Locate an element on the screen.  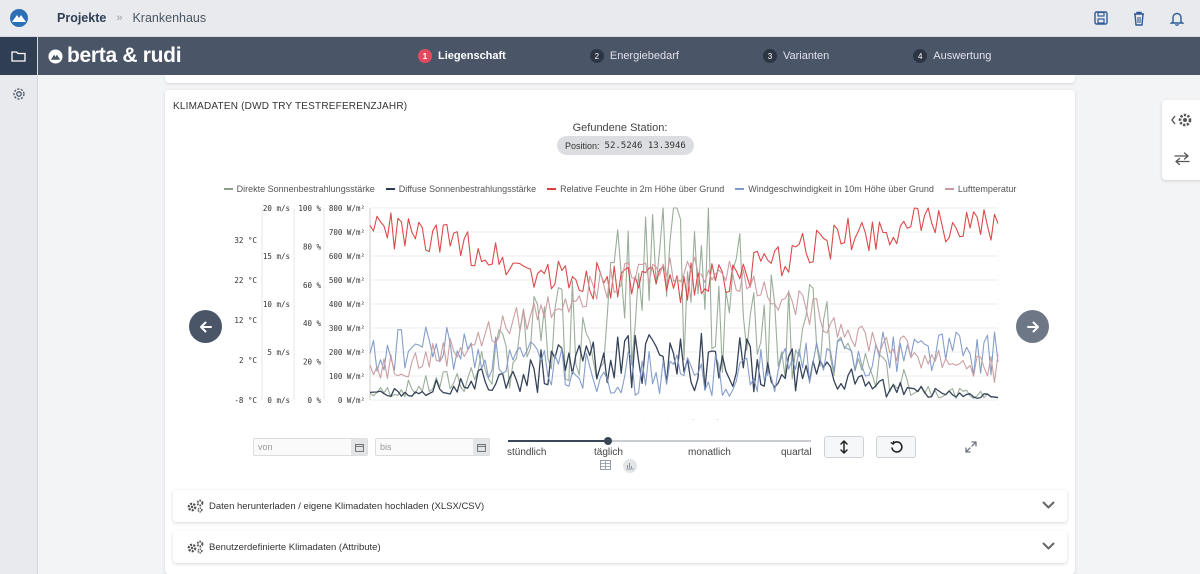
step-number: 2 is located at coordinates (596, 56).